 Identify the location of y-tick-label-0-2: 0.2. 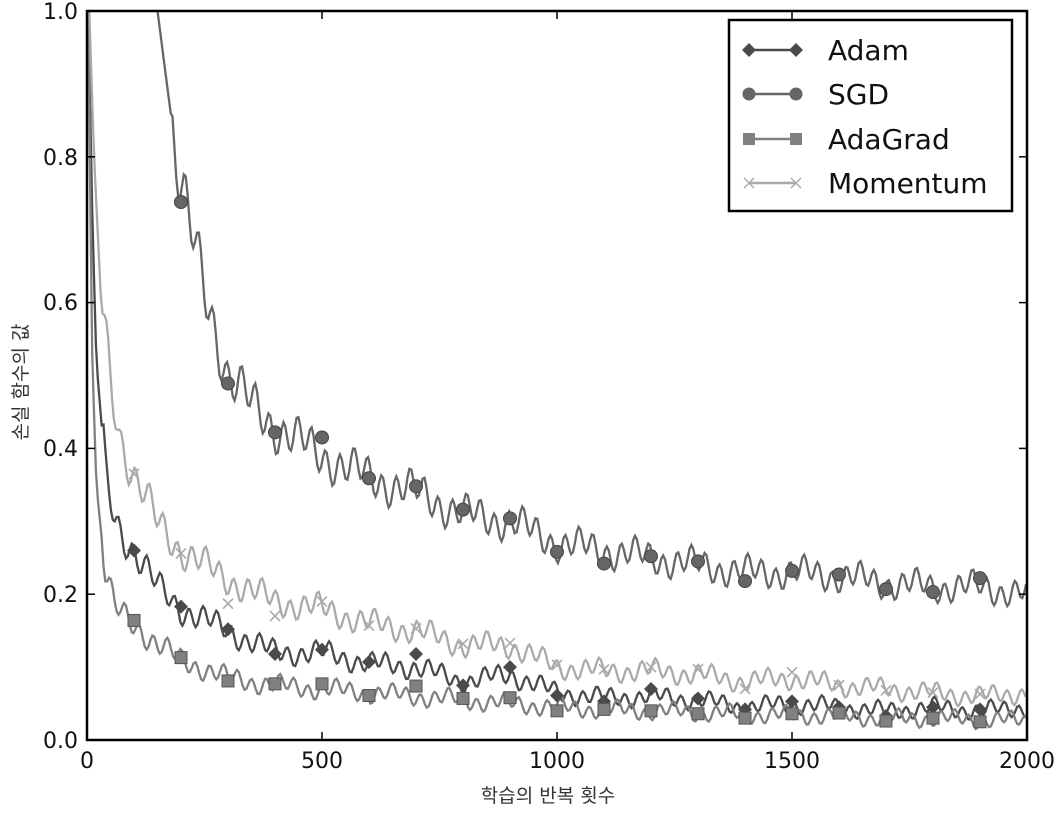
(60, 595).